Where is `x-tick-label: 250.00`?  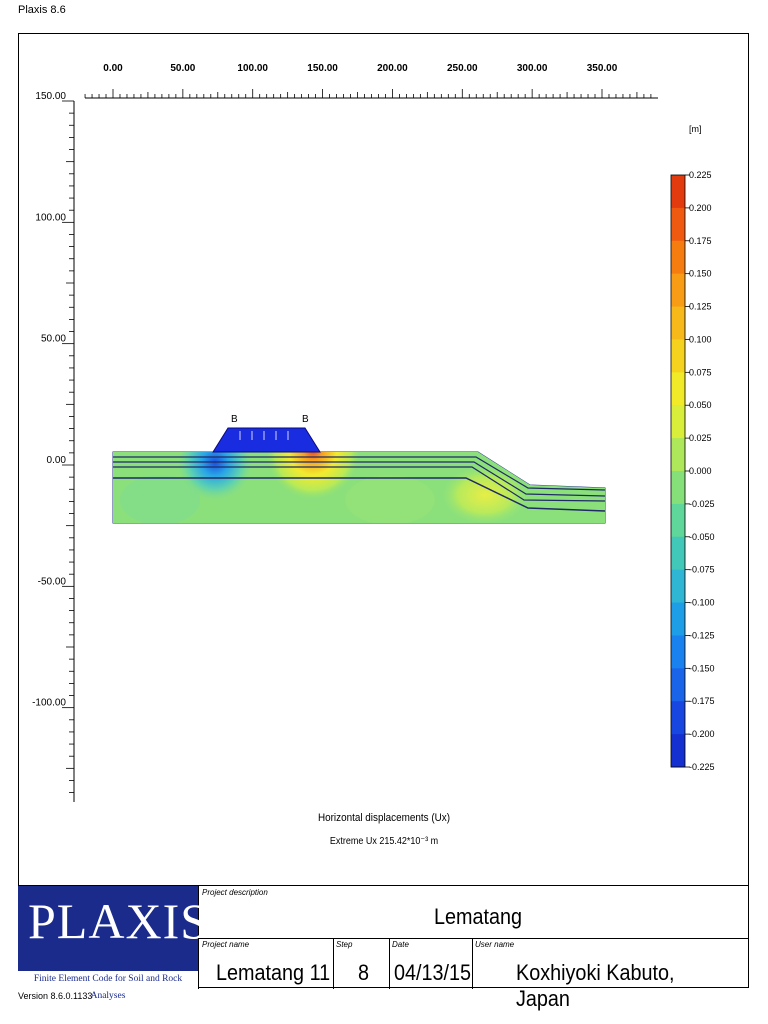 x-tick-label: 250.00 is located at coordinates (462, 68).